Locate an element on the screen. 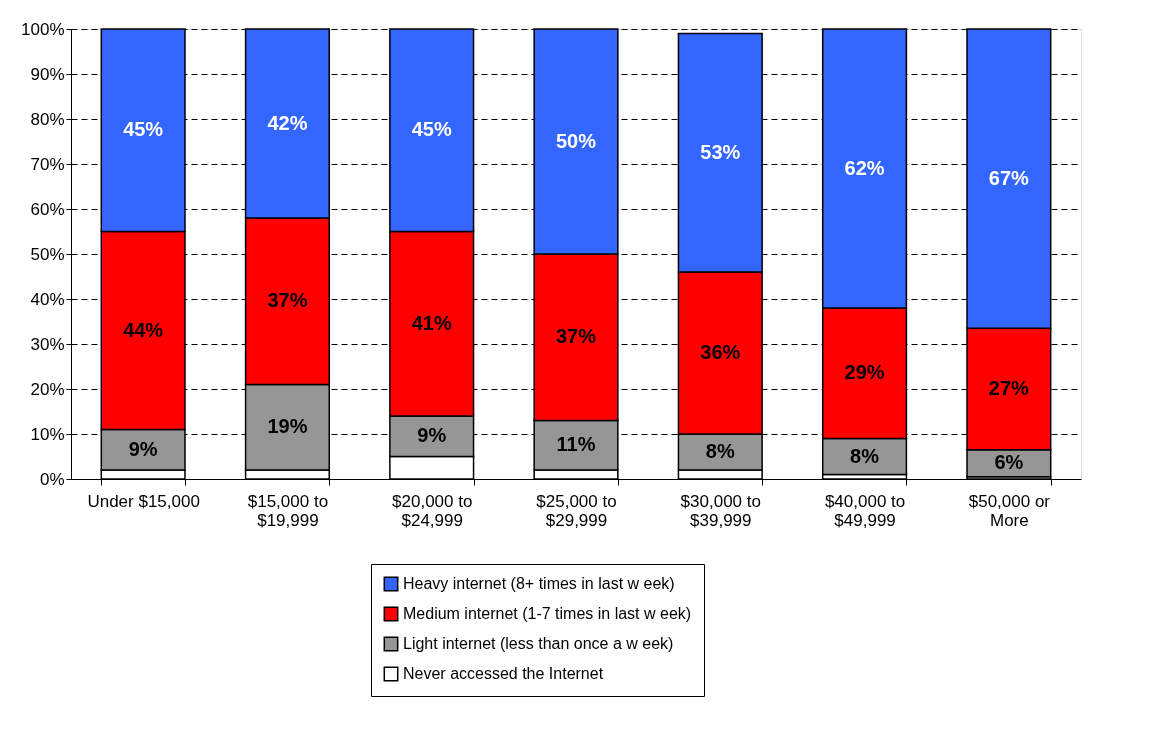  data-label: 42% is located at coordinates (287, 122).